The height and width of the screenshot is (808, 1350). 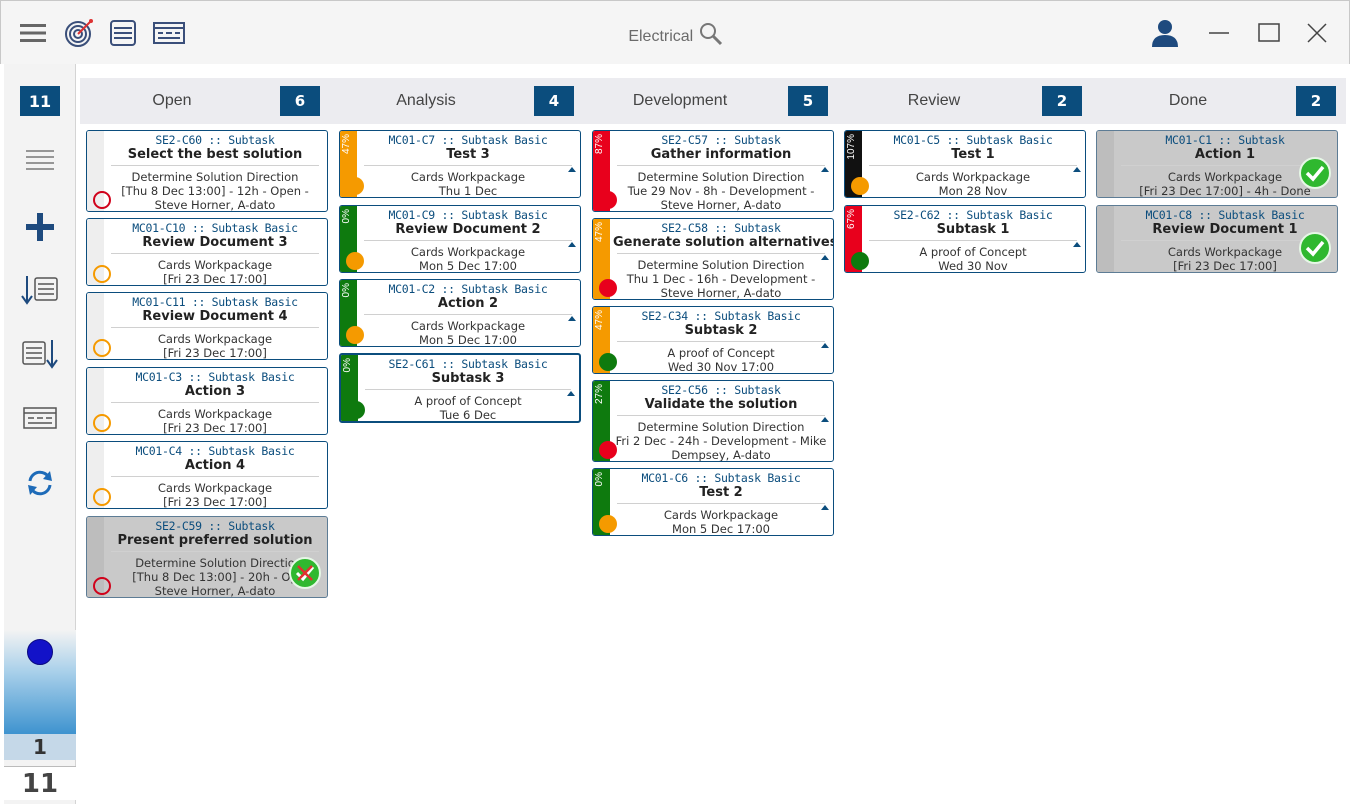 I want to click on minimize-icon, so click(x=1219, y=33).